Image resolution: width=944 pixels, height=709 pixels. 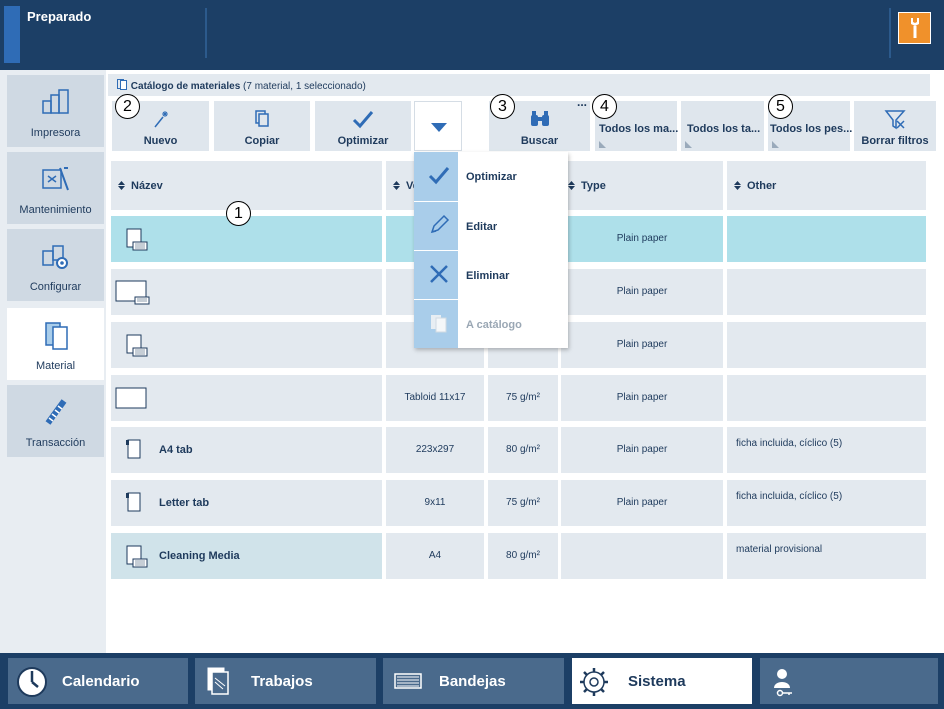 I want to click on nav-item-configure: Configurar, so click(x=55, y=265).